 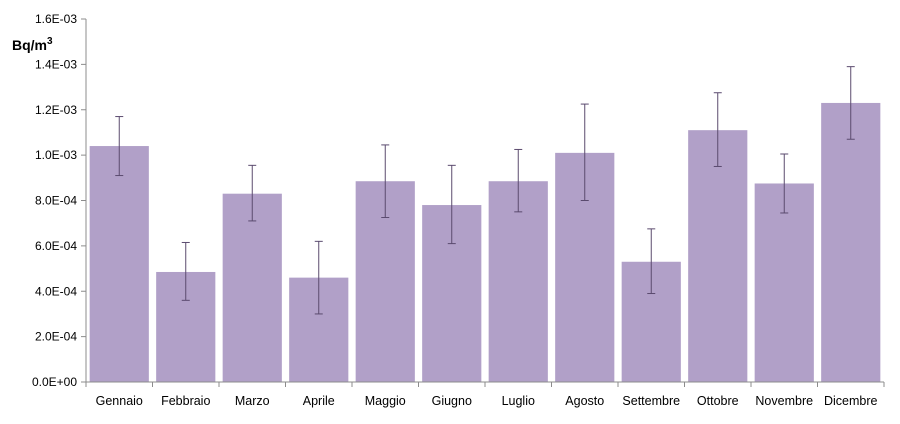 I want to click on y-tick-label: 4.0E-04, so click(x=56, y=291).